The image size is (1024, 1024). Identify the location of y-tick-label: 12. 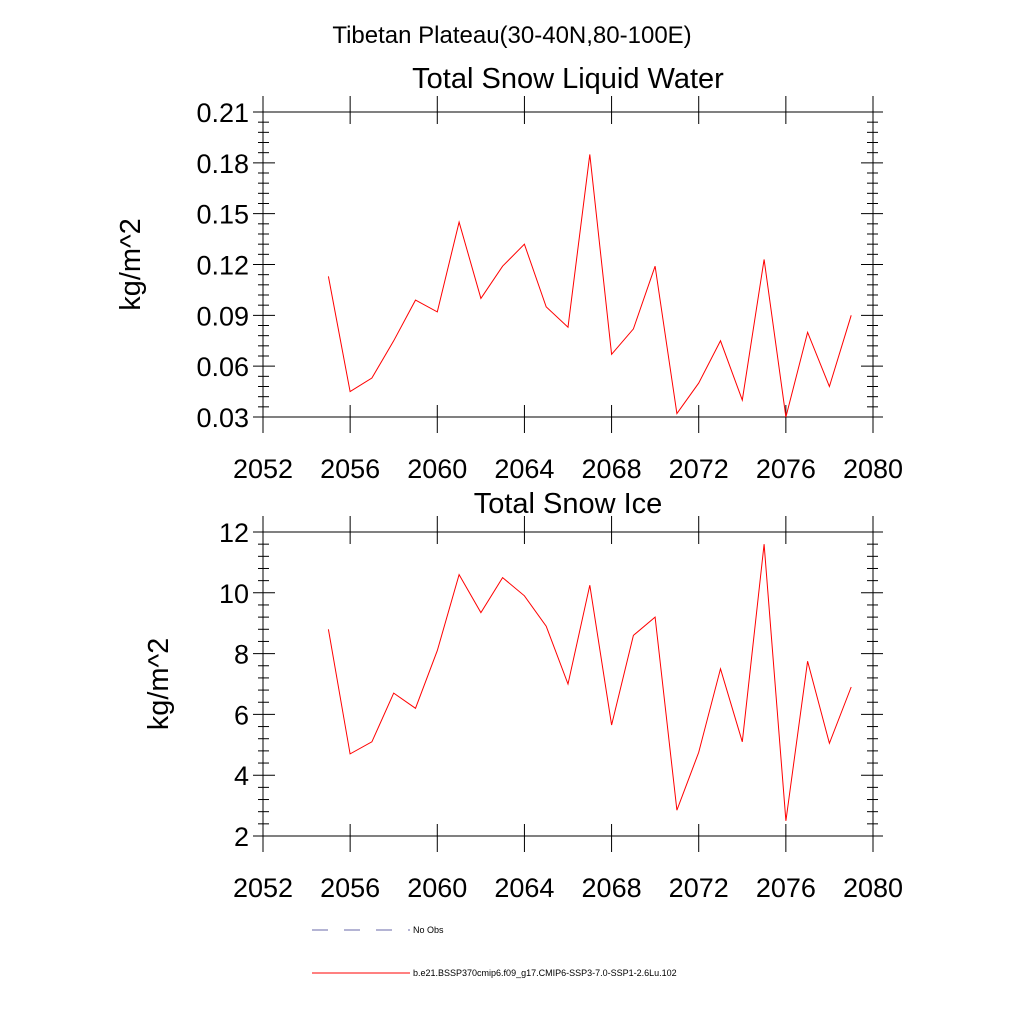
(234, 533).